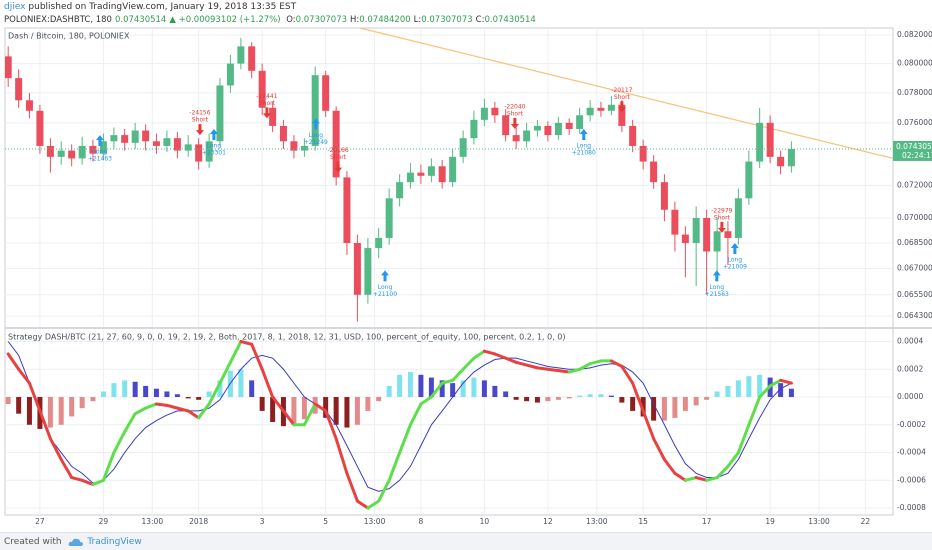  What do you see at coordinates (199, 113) in the screenshot?
I see `signal-amount: -24156` at bounding box center [199, 113].